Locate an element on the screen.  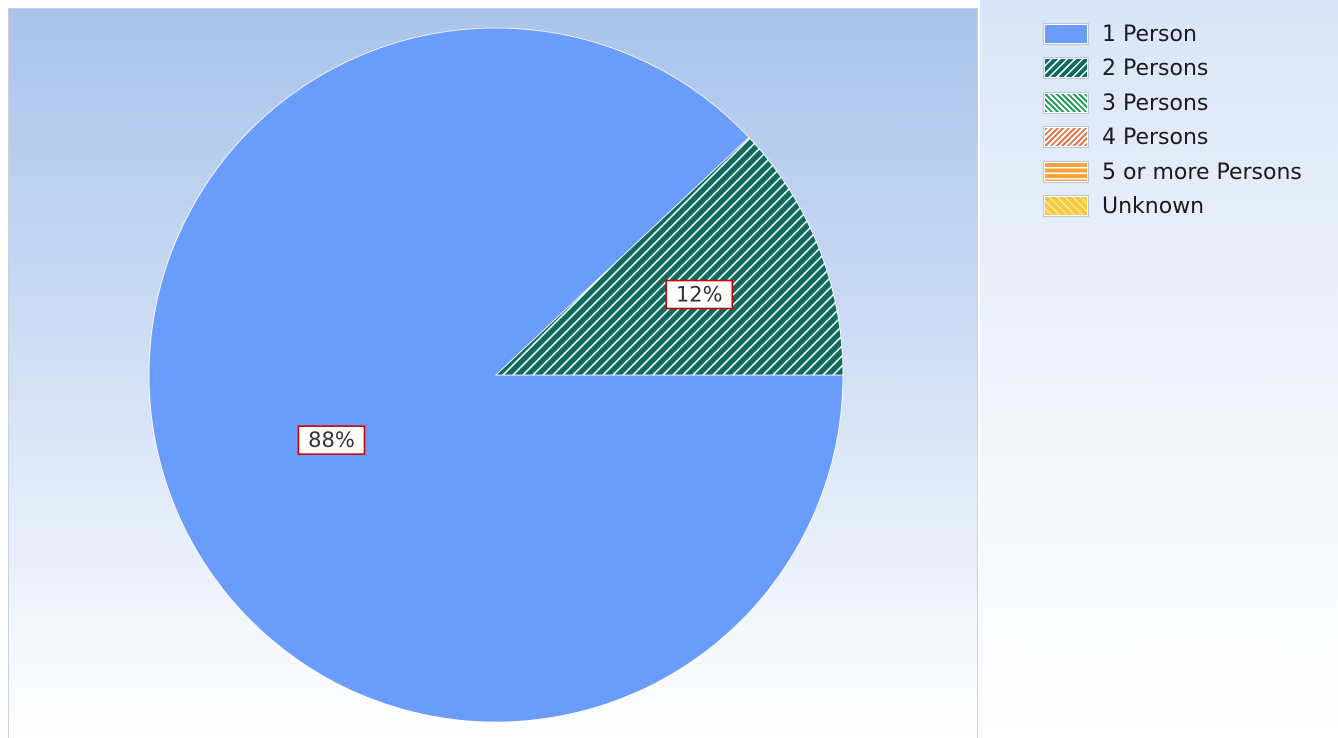
legend-item-2-persons: 2 Persons is located at coordinates (1126, 68).